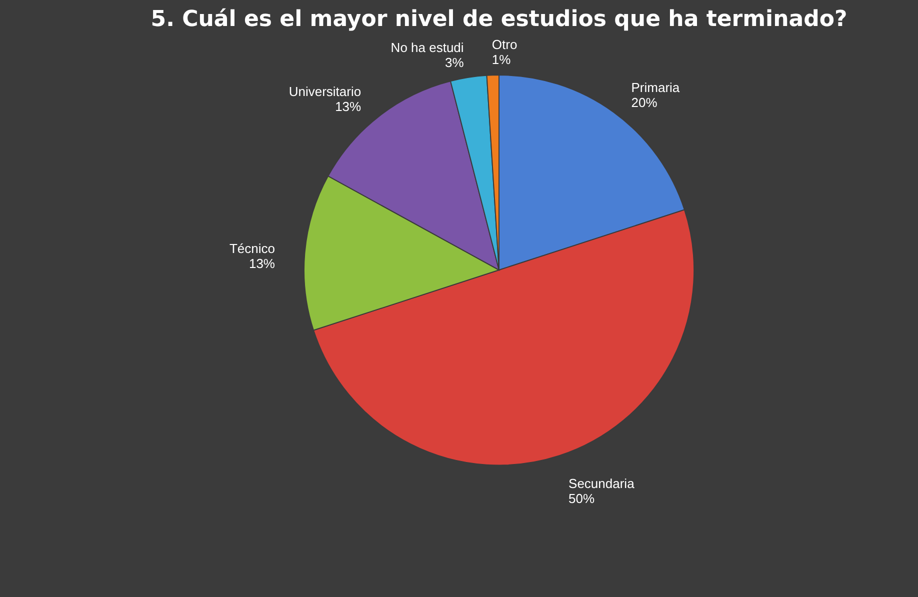 The height and width of the screenshot is (597, 918). What do you see at coordinates (644, 102) in the screenshot?
I see `data-label: 20%` at bounding box center [644, 102].